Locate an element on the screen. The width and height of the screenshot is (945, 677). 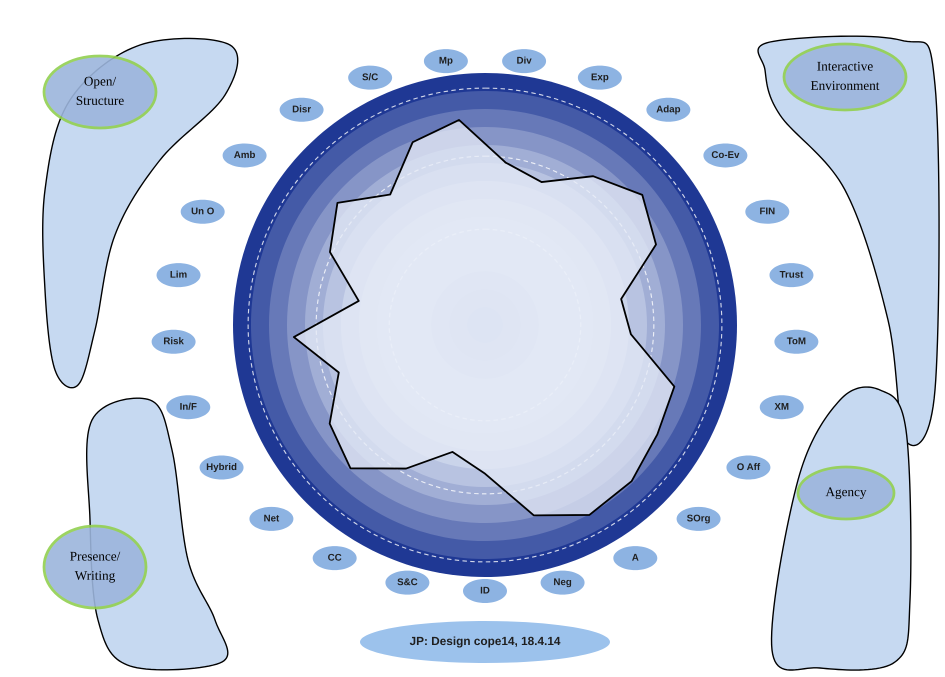
spoke-label: In/F is located at coordinates (188, 406).